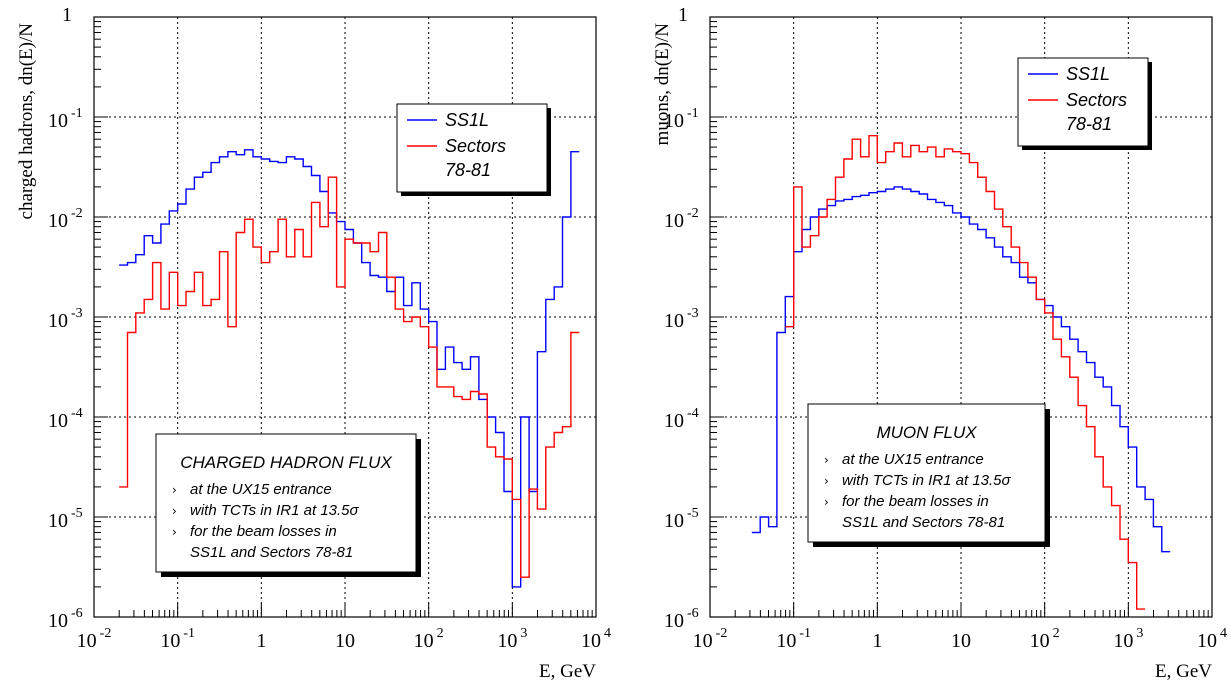 Image resolution: width=1231 pixels, height=688 pixels. I want to click on annotation-line: with TCTs in IR1 at 13.5σ, so click(927, 480).